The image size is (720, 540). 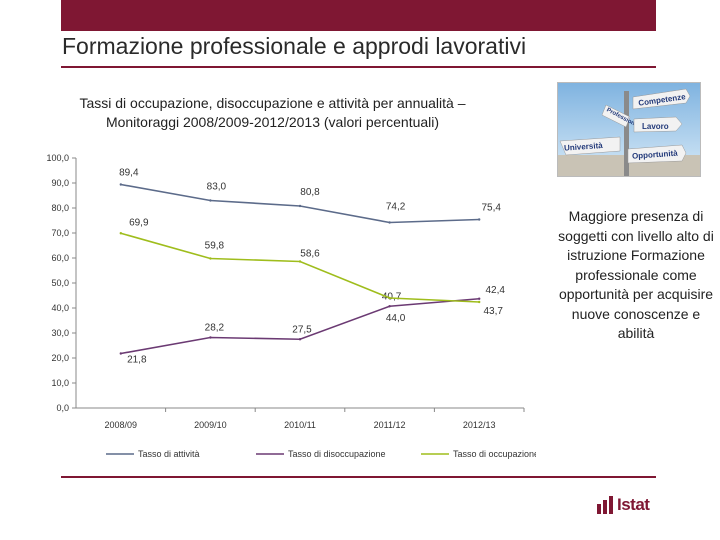 I want to click on data-label: 21,8, so click(x=137, y=360).